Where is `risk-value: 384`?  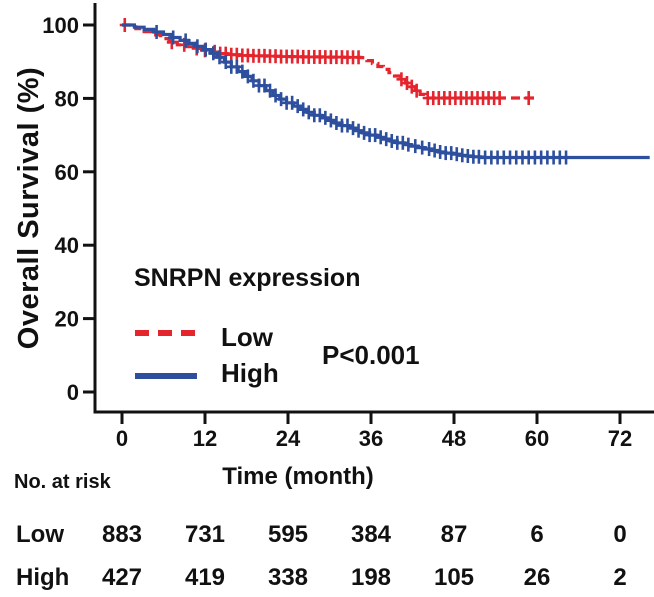
risk-value: 384 is located at coordinates (371, 534).